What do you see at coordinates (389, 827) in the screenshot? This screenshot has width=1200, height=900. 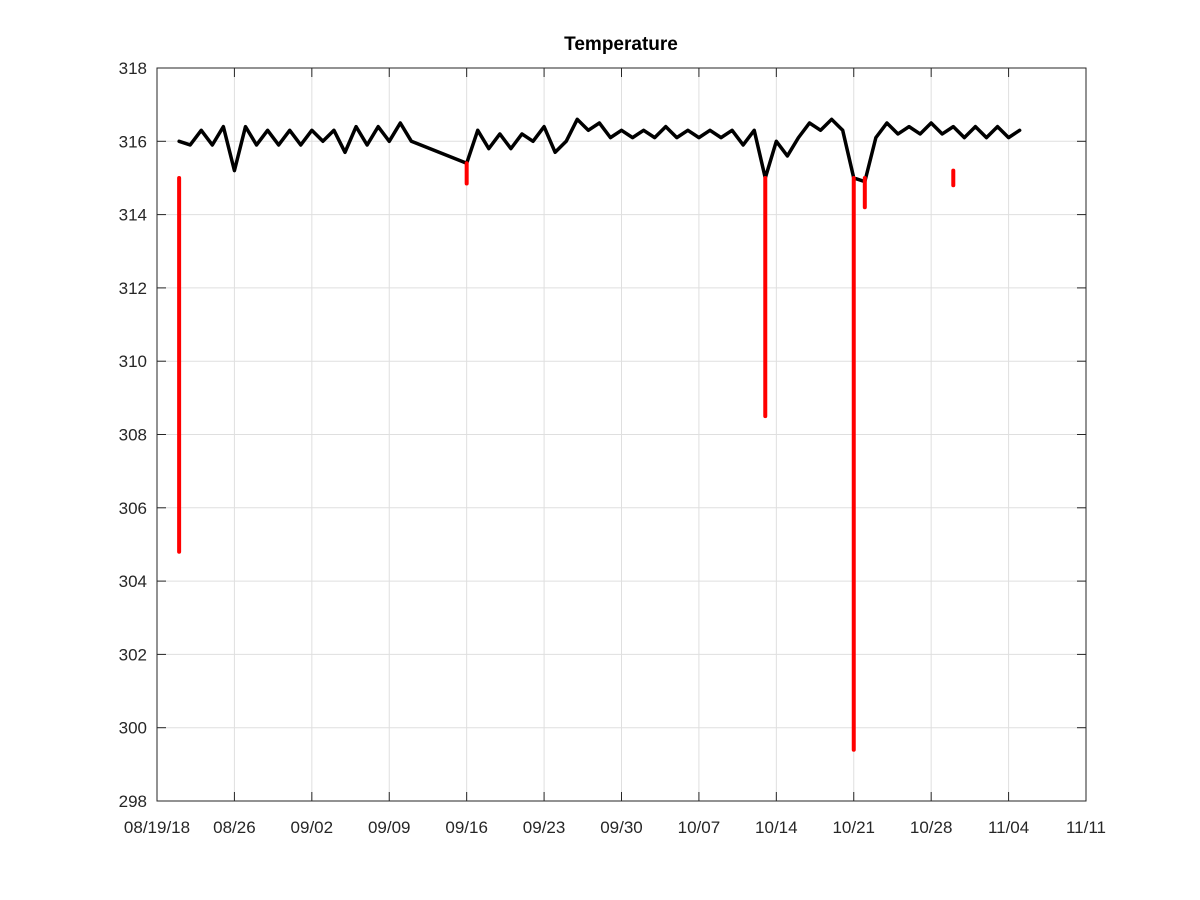 I see `x-tick-label: 09/09` at bounding box center [389, 827].